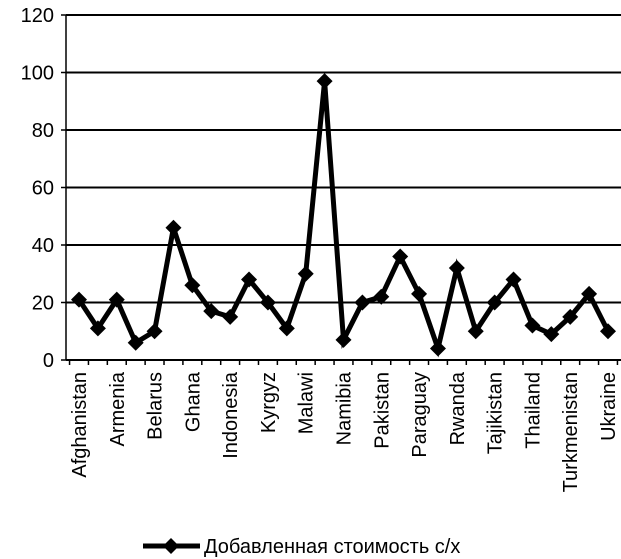 The height and width of the screenshot is (559, 621). Describe the element at coordinates (332, 547) in the screenshot. I see `legend-label: Добавленная стоимость с/х` at that location.